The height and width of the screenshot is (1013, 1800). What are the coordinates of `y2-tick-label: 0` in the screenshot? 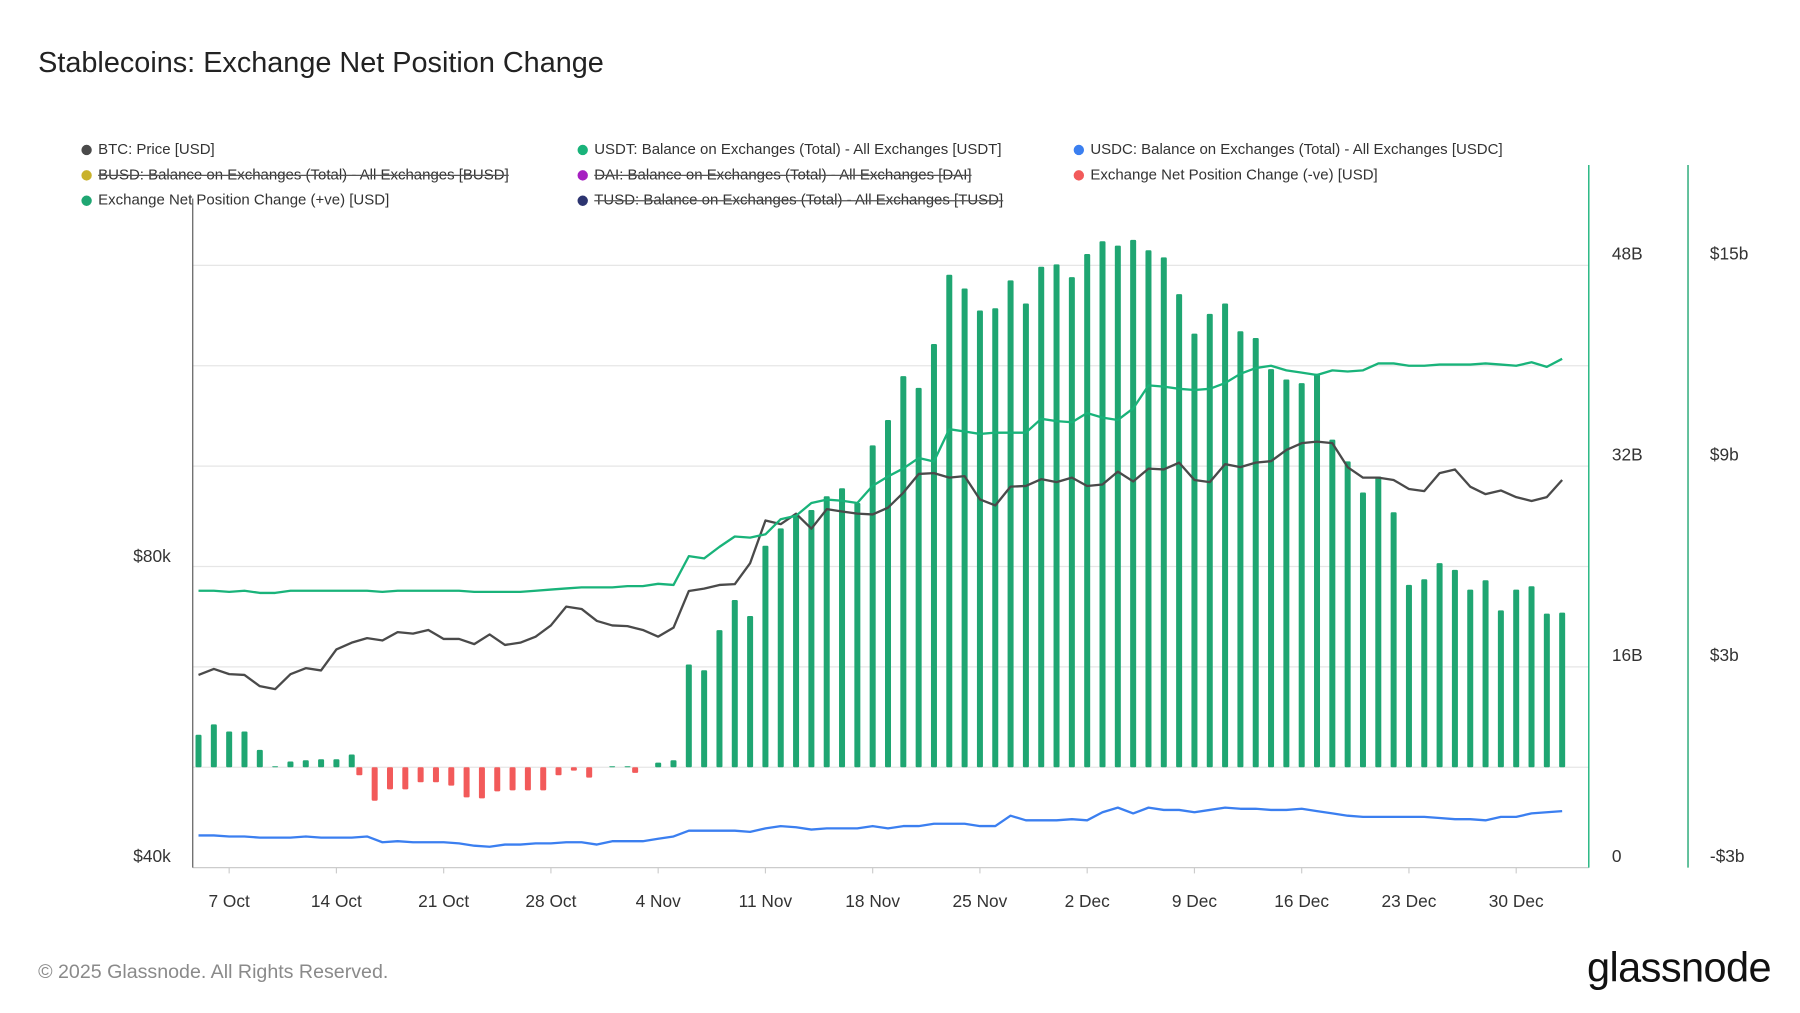 It's located at (1617, 856).